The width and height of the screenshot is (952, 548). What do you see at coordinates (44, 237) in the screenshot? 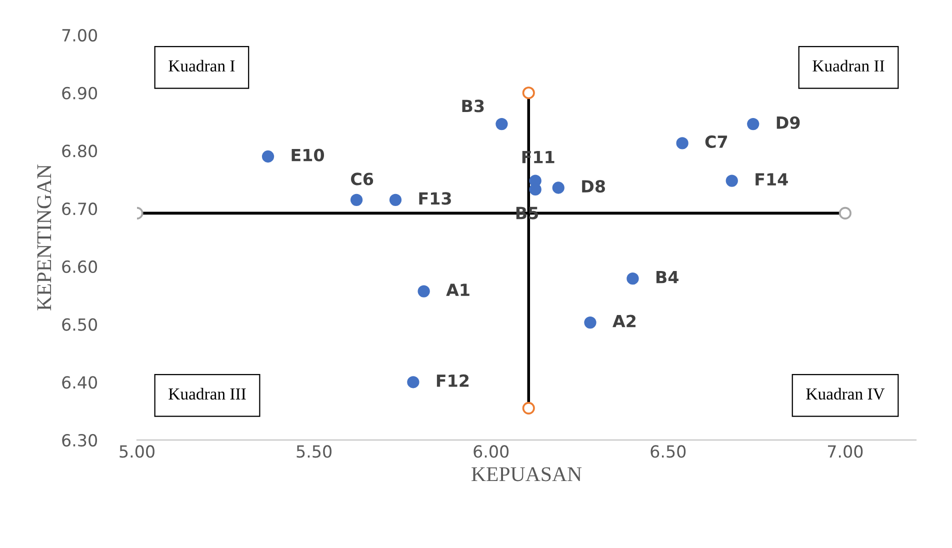
I see `y-axis-title: KEPENTINGAN` at bounding box center [44, 237].